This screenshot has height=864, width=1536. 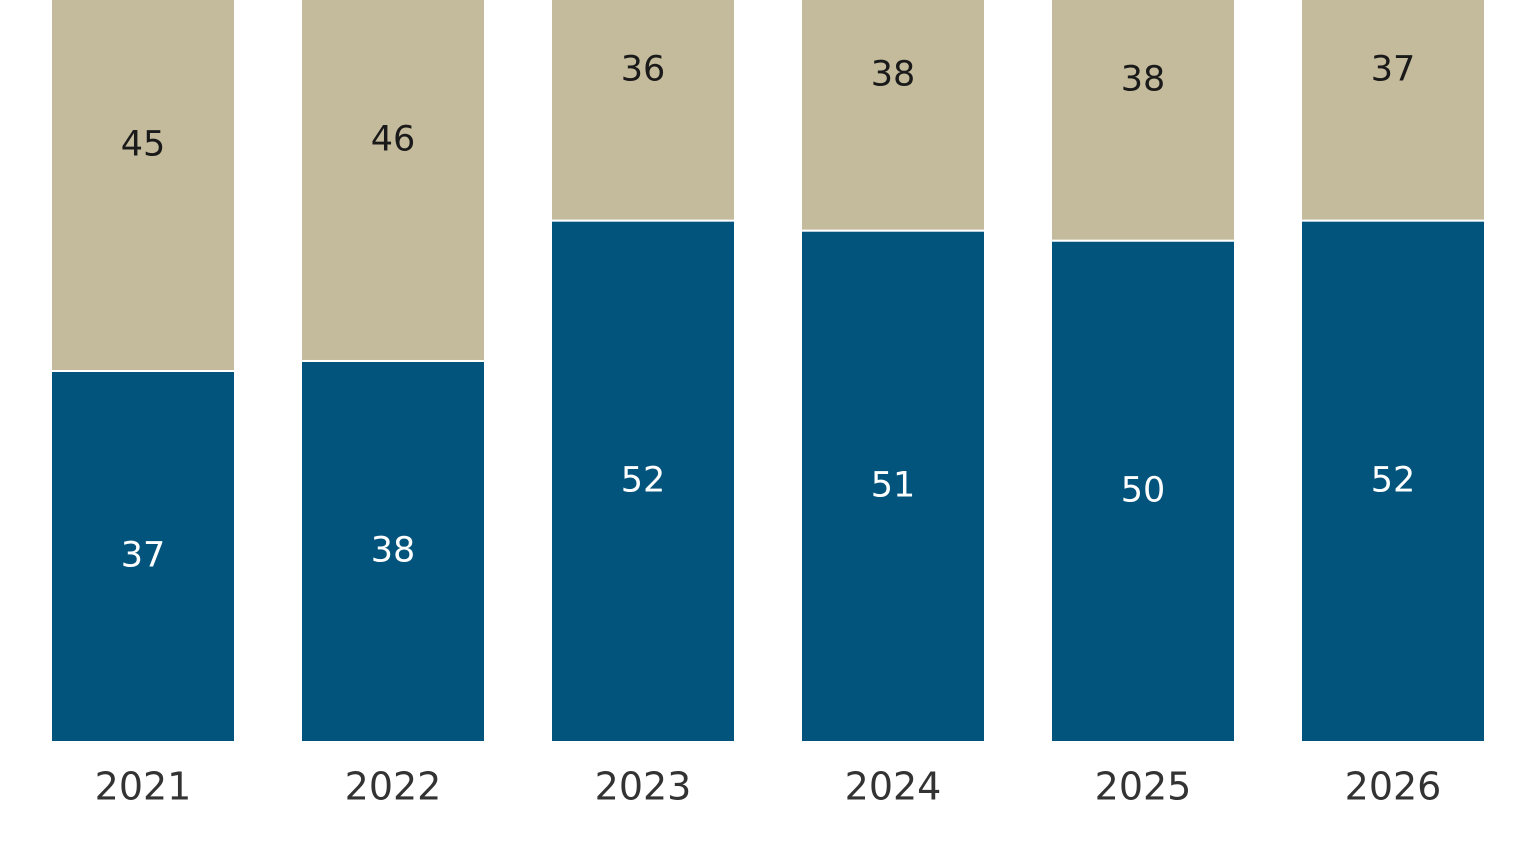 What do you see at coordinates (143, 145) in the screenshot?
I see `value-label: 45` at bounding box center [143, 145].